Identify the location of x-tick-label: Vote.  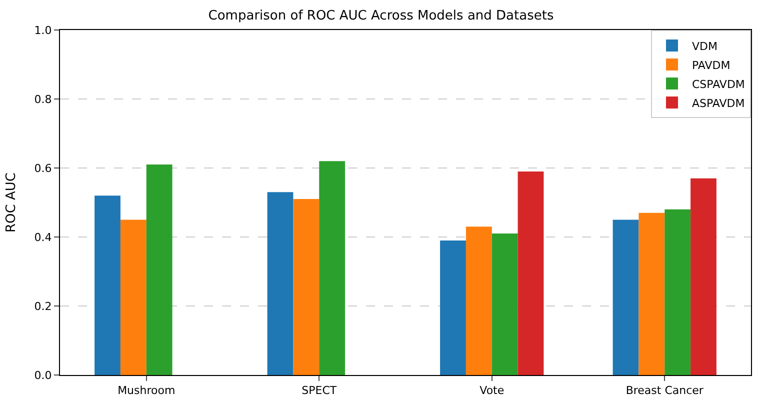
(492, 391).